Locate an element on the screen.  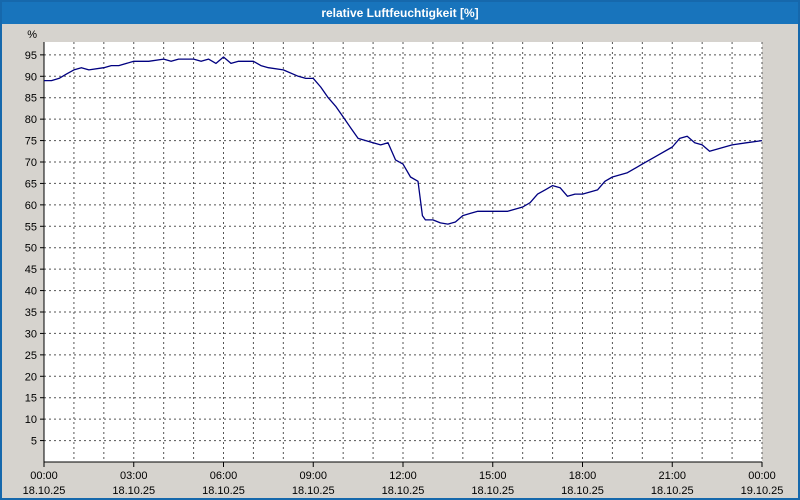
y-tick-label: 5 is located at coordinates (34, 442).